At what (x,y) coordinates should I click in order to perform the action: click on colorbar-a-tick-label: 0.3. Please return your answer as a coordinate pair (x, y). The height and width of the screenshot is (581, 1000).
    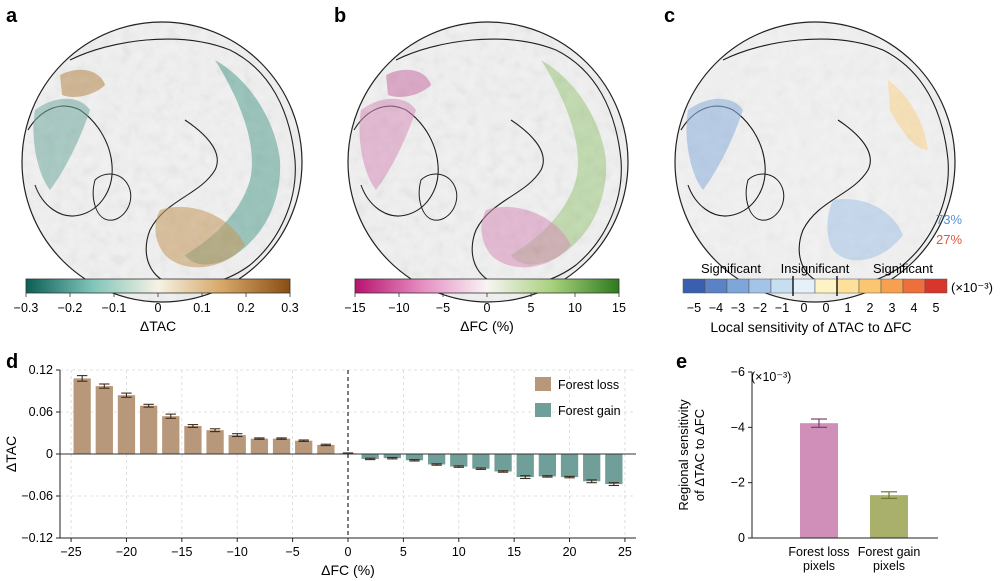
    Looking at the image, I should click on (289, 308).